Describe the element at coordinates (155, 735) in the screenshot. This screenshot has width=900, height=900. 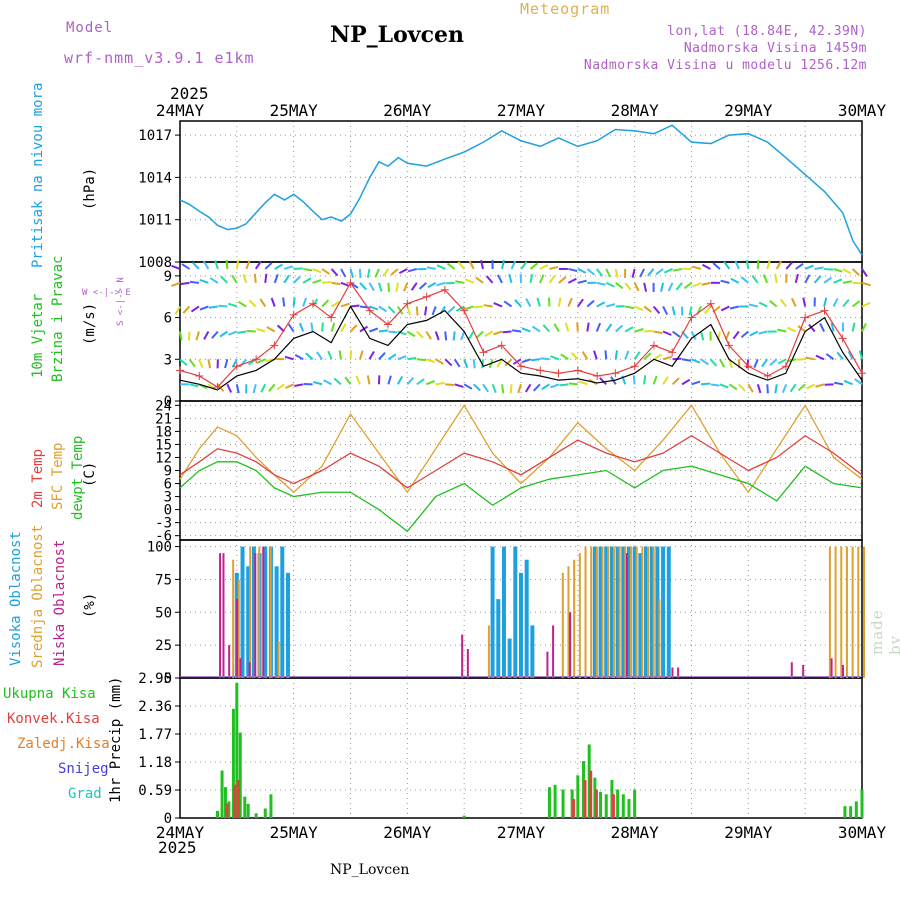
I see `y-tick-label: 1.77` at that location.